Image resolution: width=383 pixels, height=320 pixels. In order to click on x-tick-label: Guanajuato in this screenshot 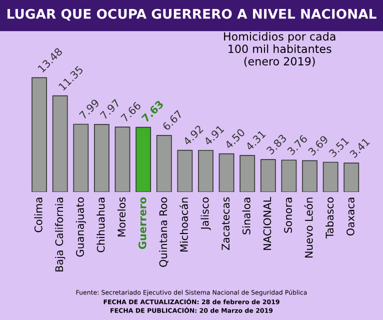, I will do `click(81, 227)`.